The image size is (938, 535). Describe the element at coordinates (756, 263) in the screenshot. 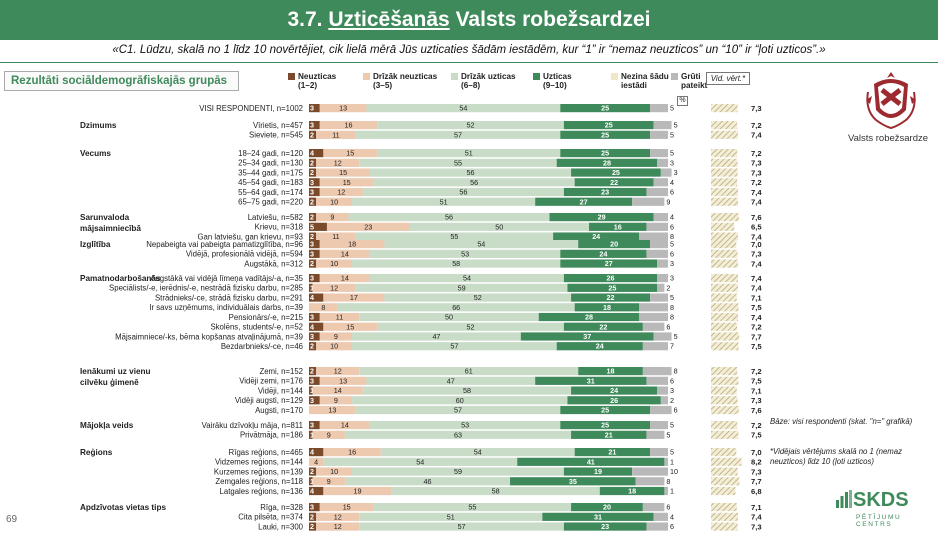

I see `average-value: 7,4` at that location.